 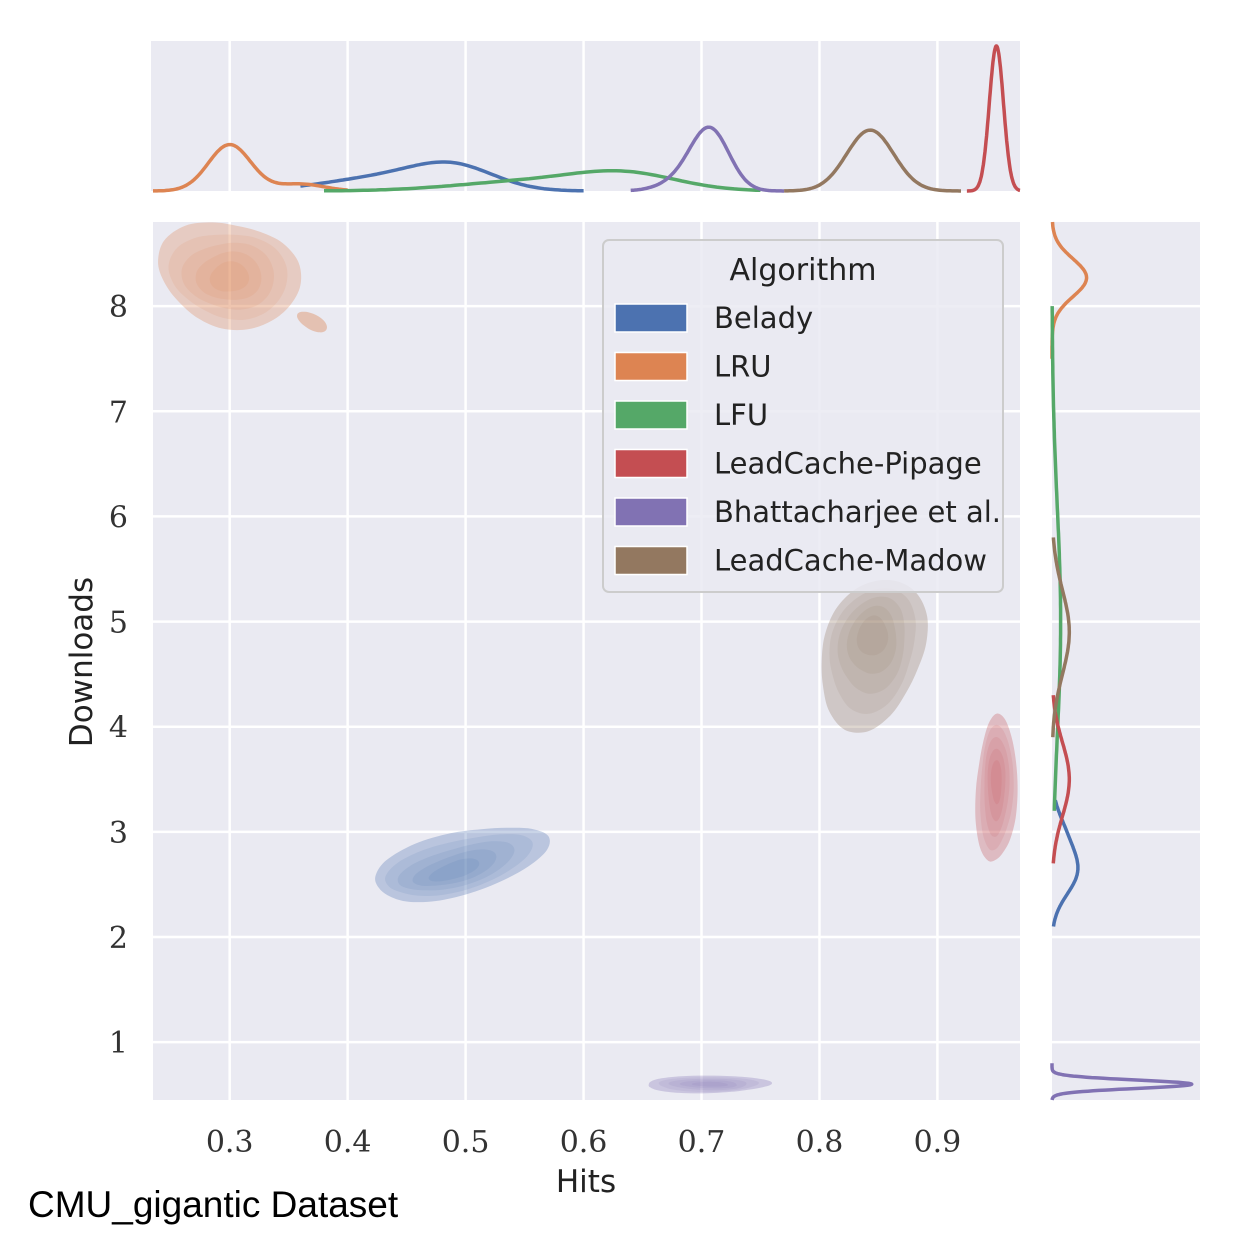 I want to click on leadcache-madow-legend-swatch, so click(x=651, y=560).